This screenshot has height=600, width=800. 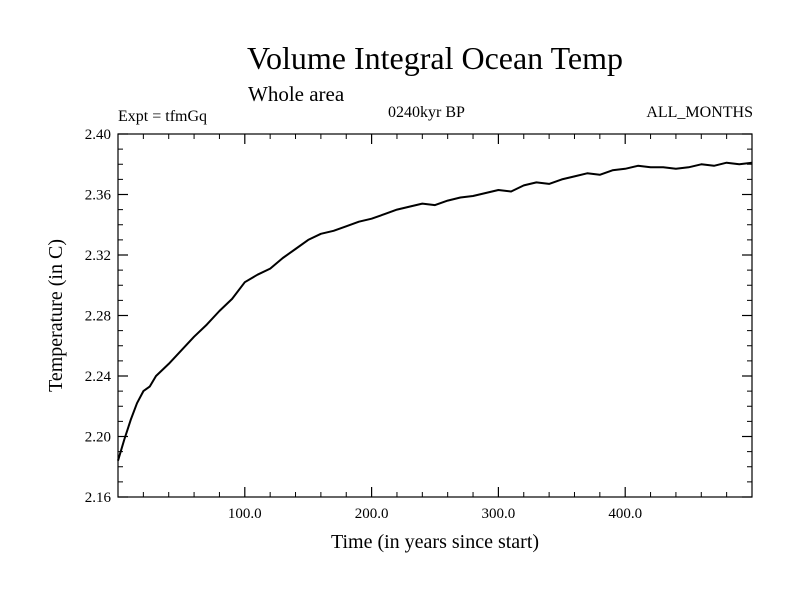 I want to click on y-tick-label: 2.24, so click(x=98, y=377).